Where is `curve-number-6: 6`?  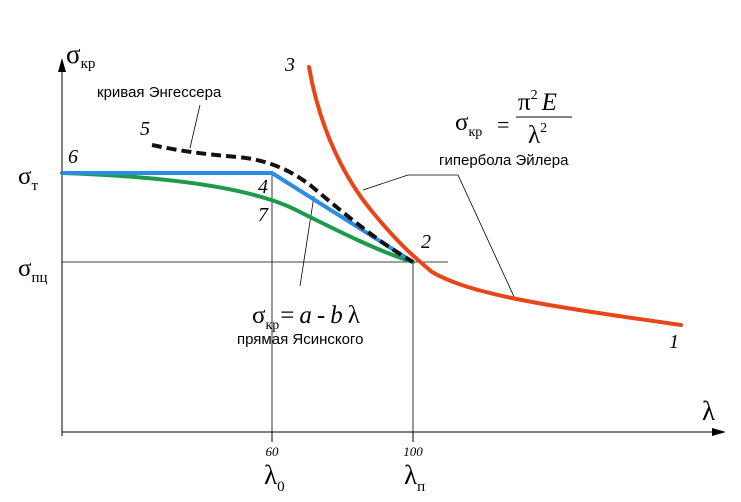
curve-number-6: 6 is located at coordinates (73, 157).